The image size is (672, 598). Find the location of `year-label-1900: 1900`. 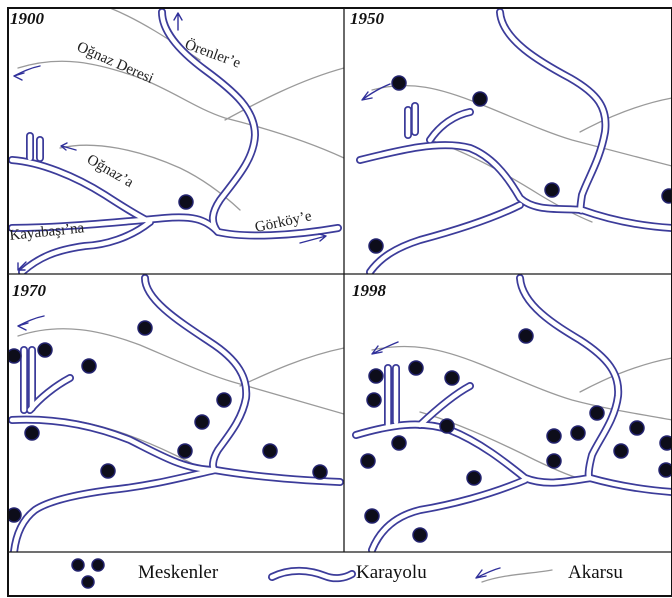

year-label-1900: 1900 is located at coordinates (27, 18).